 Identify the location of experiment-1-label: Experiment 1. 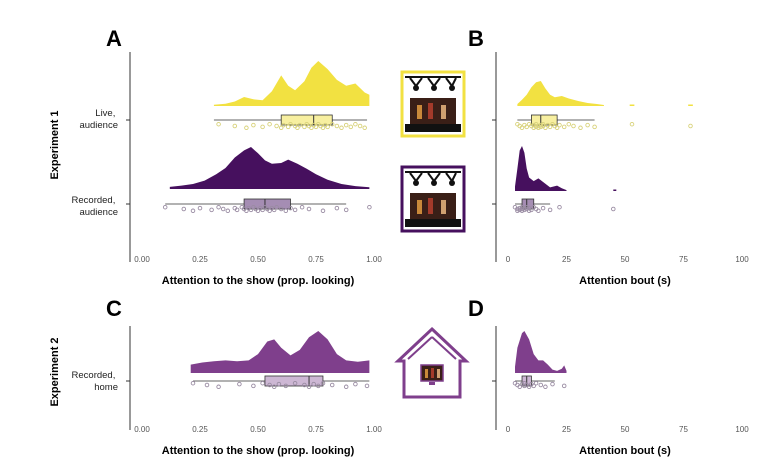
(55, 144).